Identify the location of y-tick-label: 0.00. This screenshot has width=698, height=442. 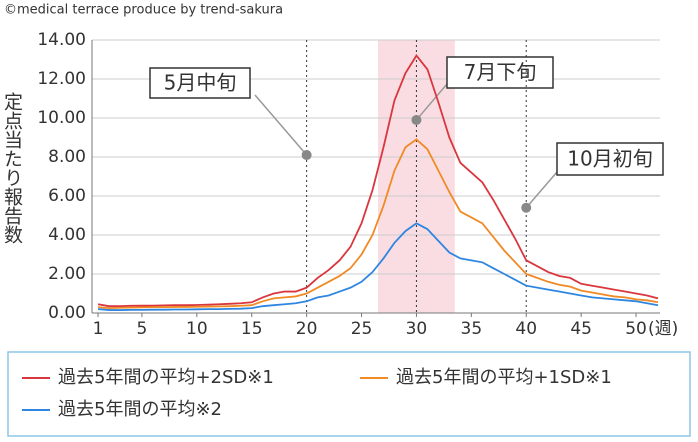
(67, 313).